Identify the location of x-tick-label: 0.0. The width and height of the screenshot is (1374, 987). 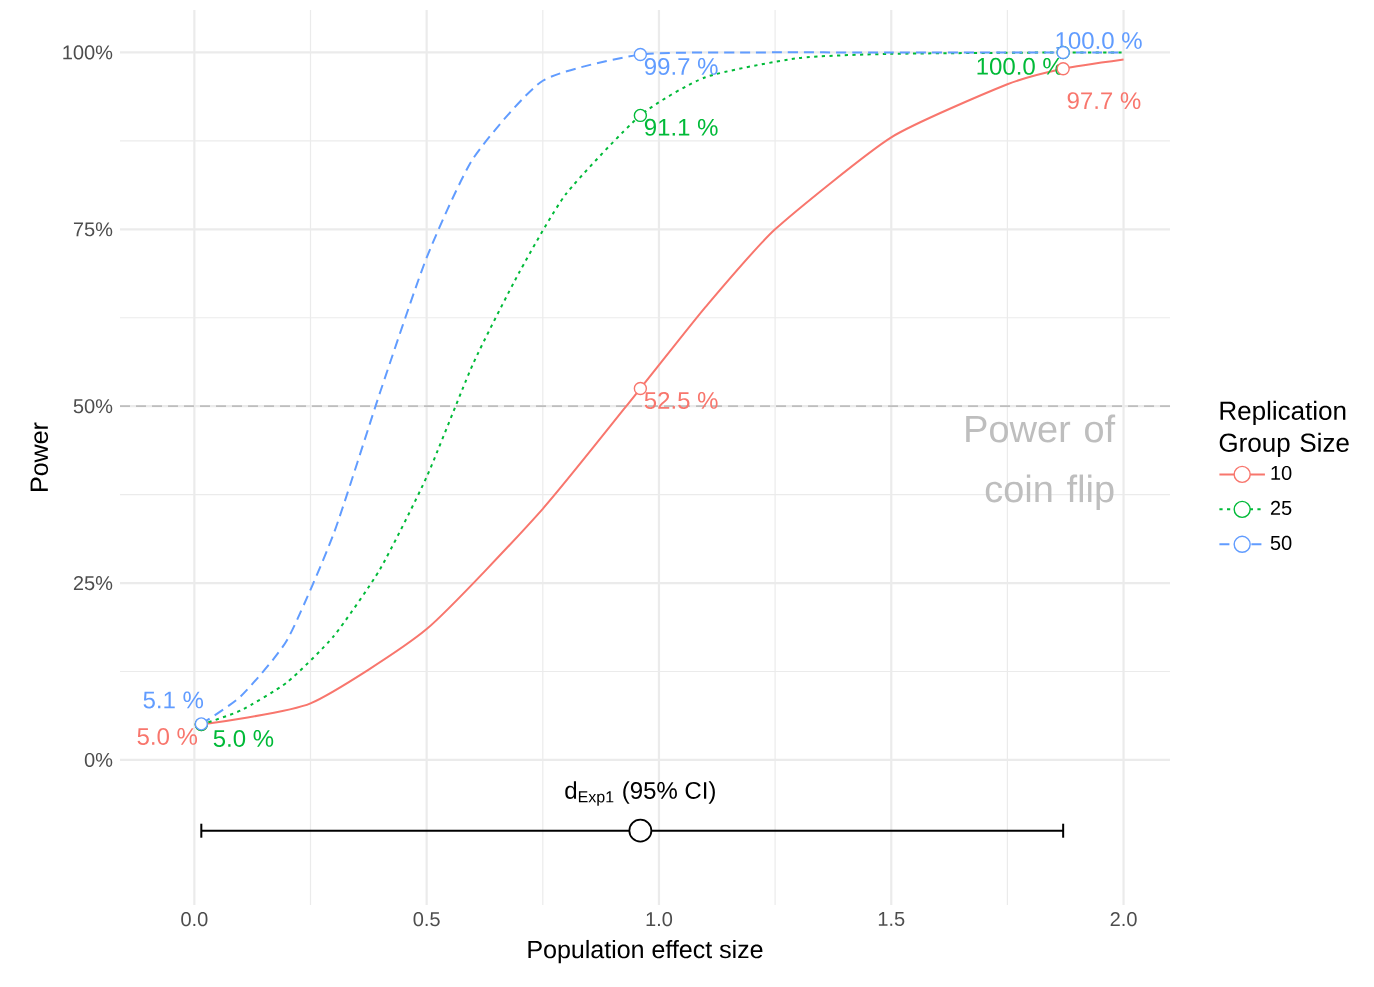
(194, 919).